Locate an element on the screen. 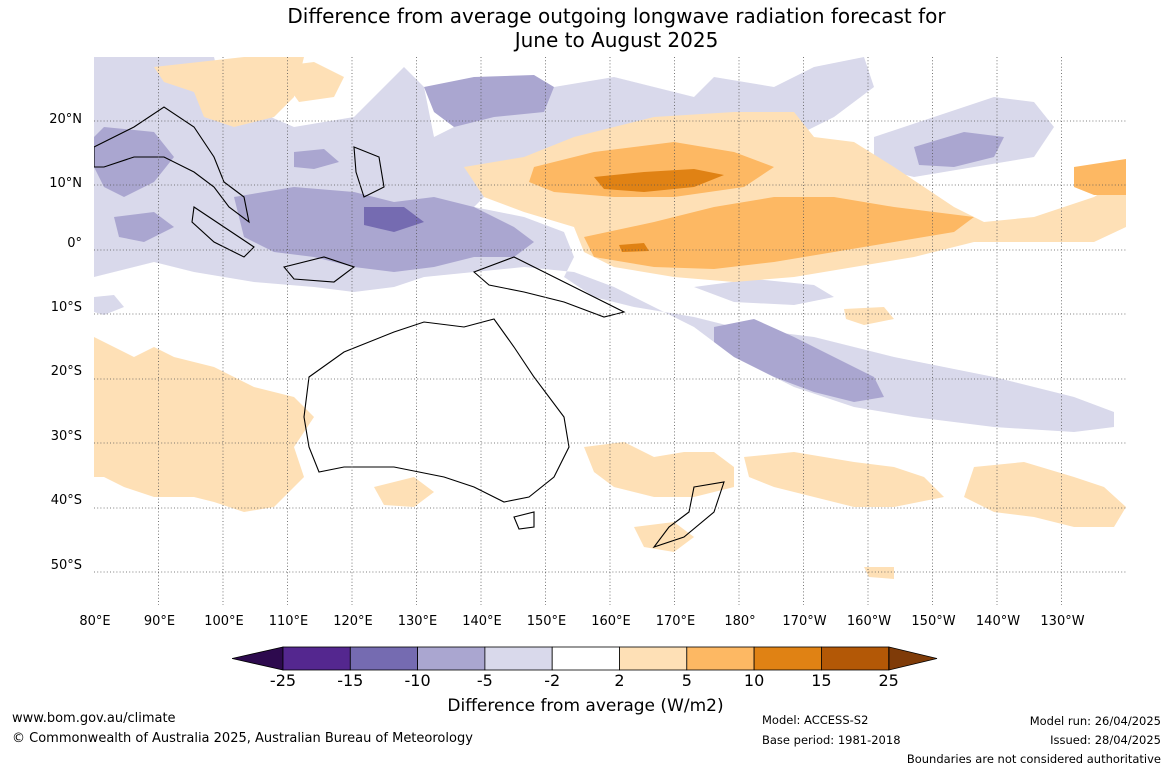  colorbar-tick-label: -10 is located at coordinates (417, 680).